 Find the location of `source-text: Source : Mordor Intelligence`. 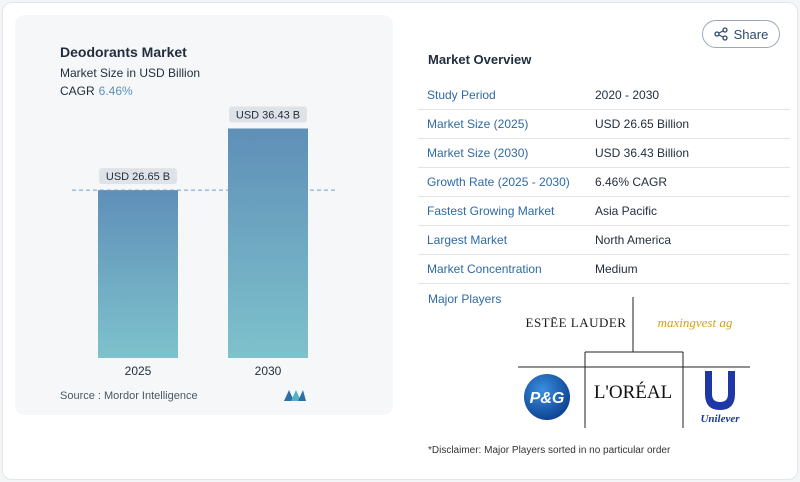

source-text: Source : Mordor Intelligence is located at coordinates (129, 396).